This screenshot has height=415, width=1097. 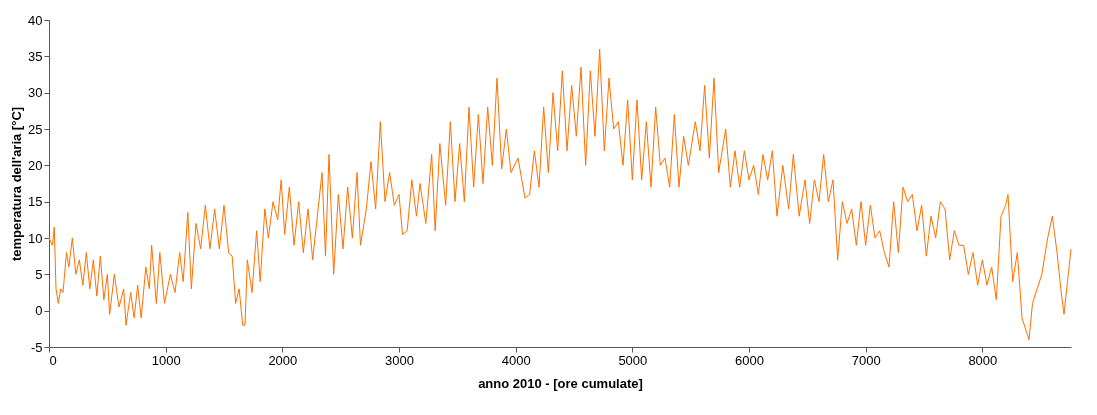 I want to click on x-tick-label: 4000, so click(x=516, y=360).